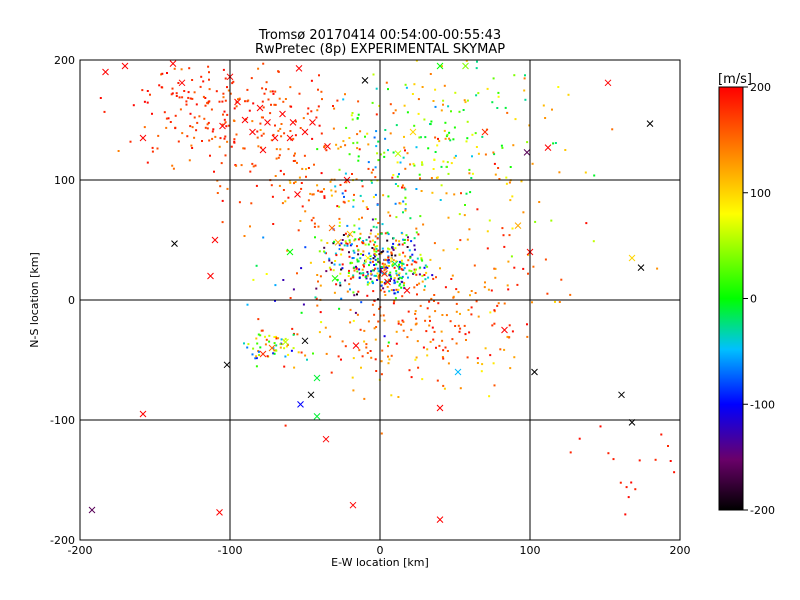  What do you see at coordinates (379, 550) in the screenshot?
I see `x-axis-ticks: -200 -100 0 100 200` at bounding box center [379, 550].